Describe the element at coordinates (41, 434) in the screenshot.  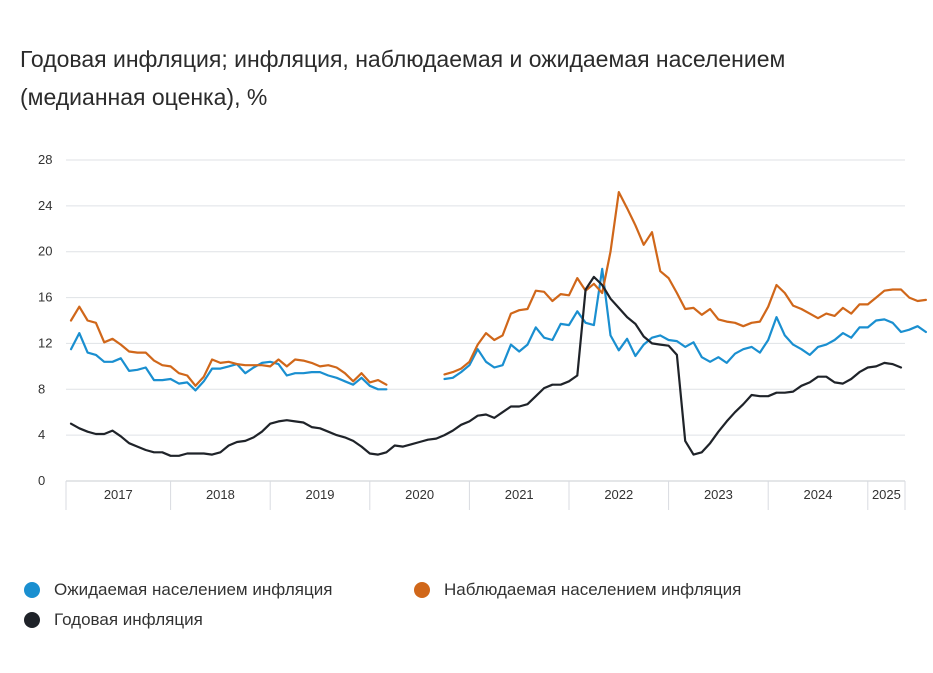
I see `y-tick-label: 4` at that location.